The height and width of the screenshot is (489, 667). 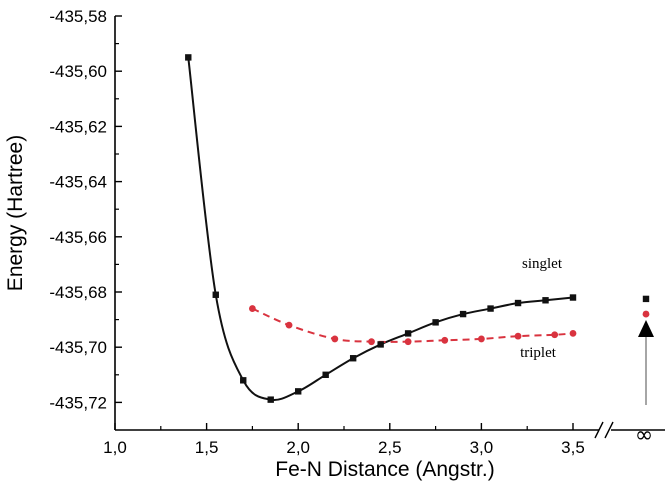 I want to click on y-tick-label: -435,72, so click(x=78, y=402).